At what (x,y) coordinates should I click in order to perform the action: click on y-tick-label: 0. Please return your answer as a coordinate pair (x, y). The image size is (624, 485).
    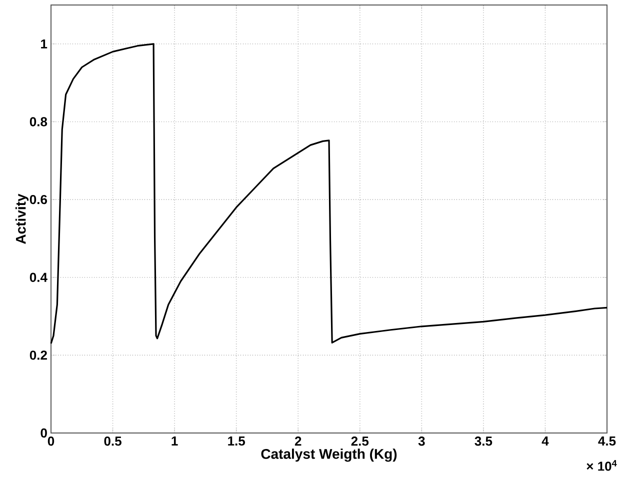
    Looking at the image, I should click on (43, 433).